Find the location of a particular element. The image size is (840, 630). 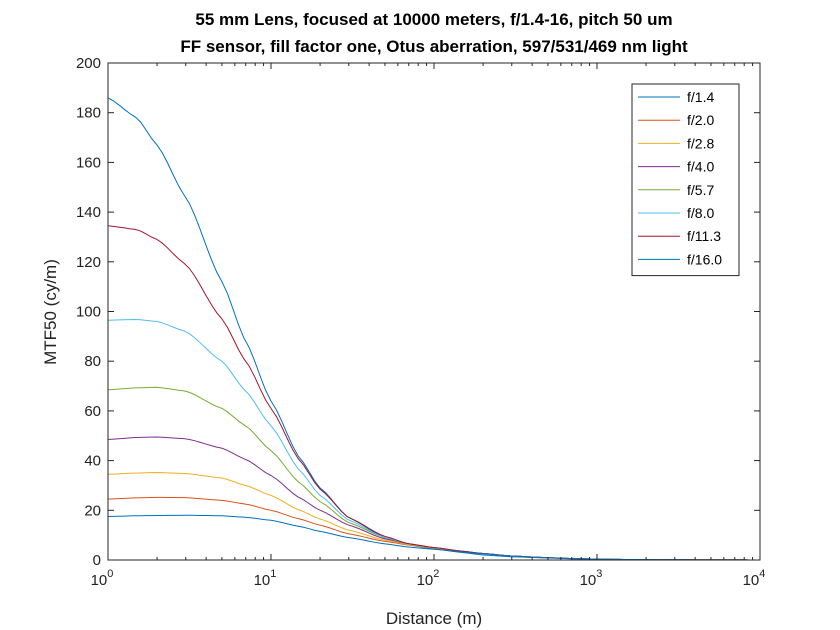

y-tick-label: 140 is located at coordinates (88, 212).